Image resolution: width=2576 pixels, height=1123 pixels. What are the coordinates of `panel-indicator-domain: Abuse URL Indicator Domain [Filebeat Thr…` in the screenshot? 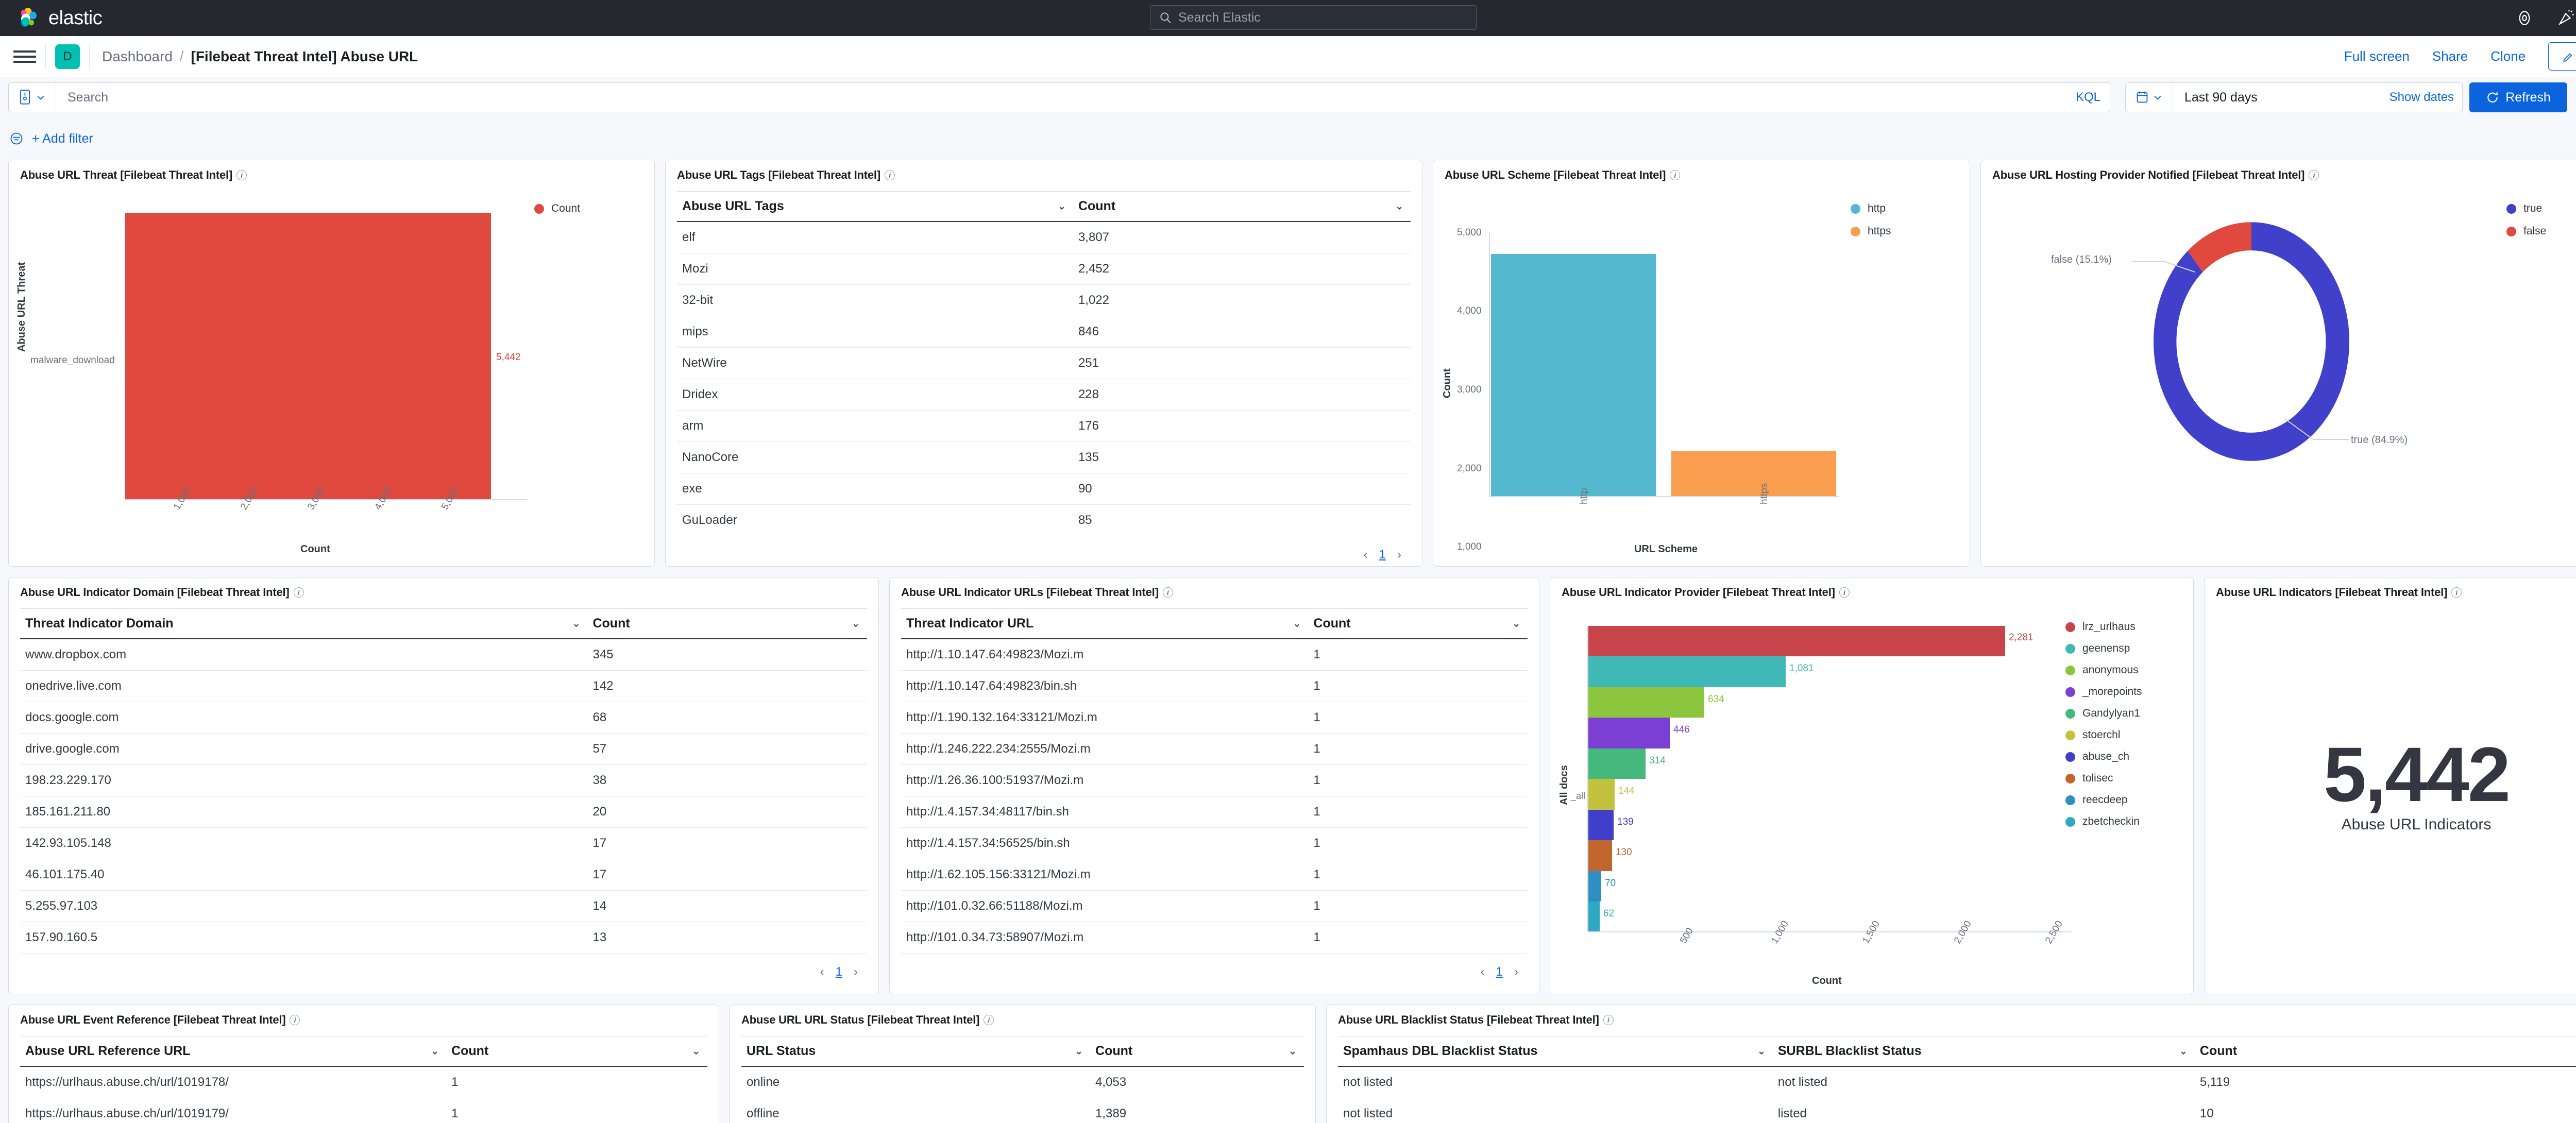 It's located at (443, 785).